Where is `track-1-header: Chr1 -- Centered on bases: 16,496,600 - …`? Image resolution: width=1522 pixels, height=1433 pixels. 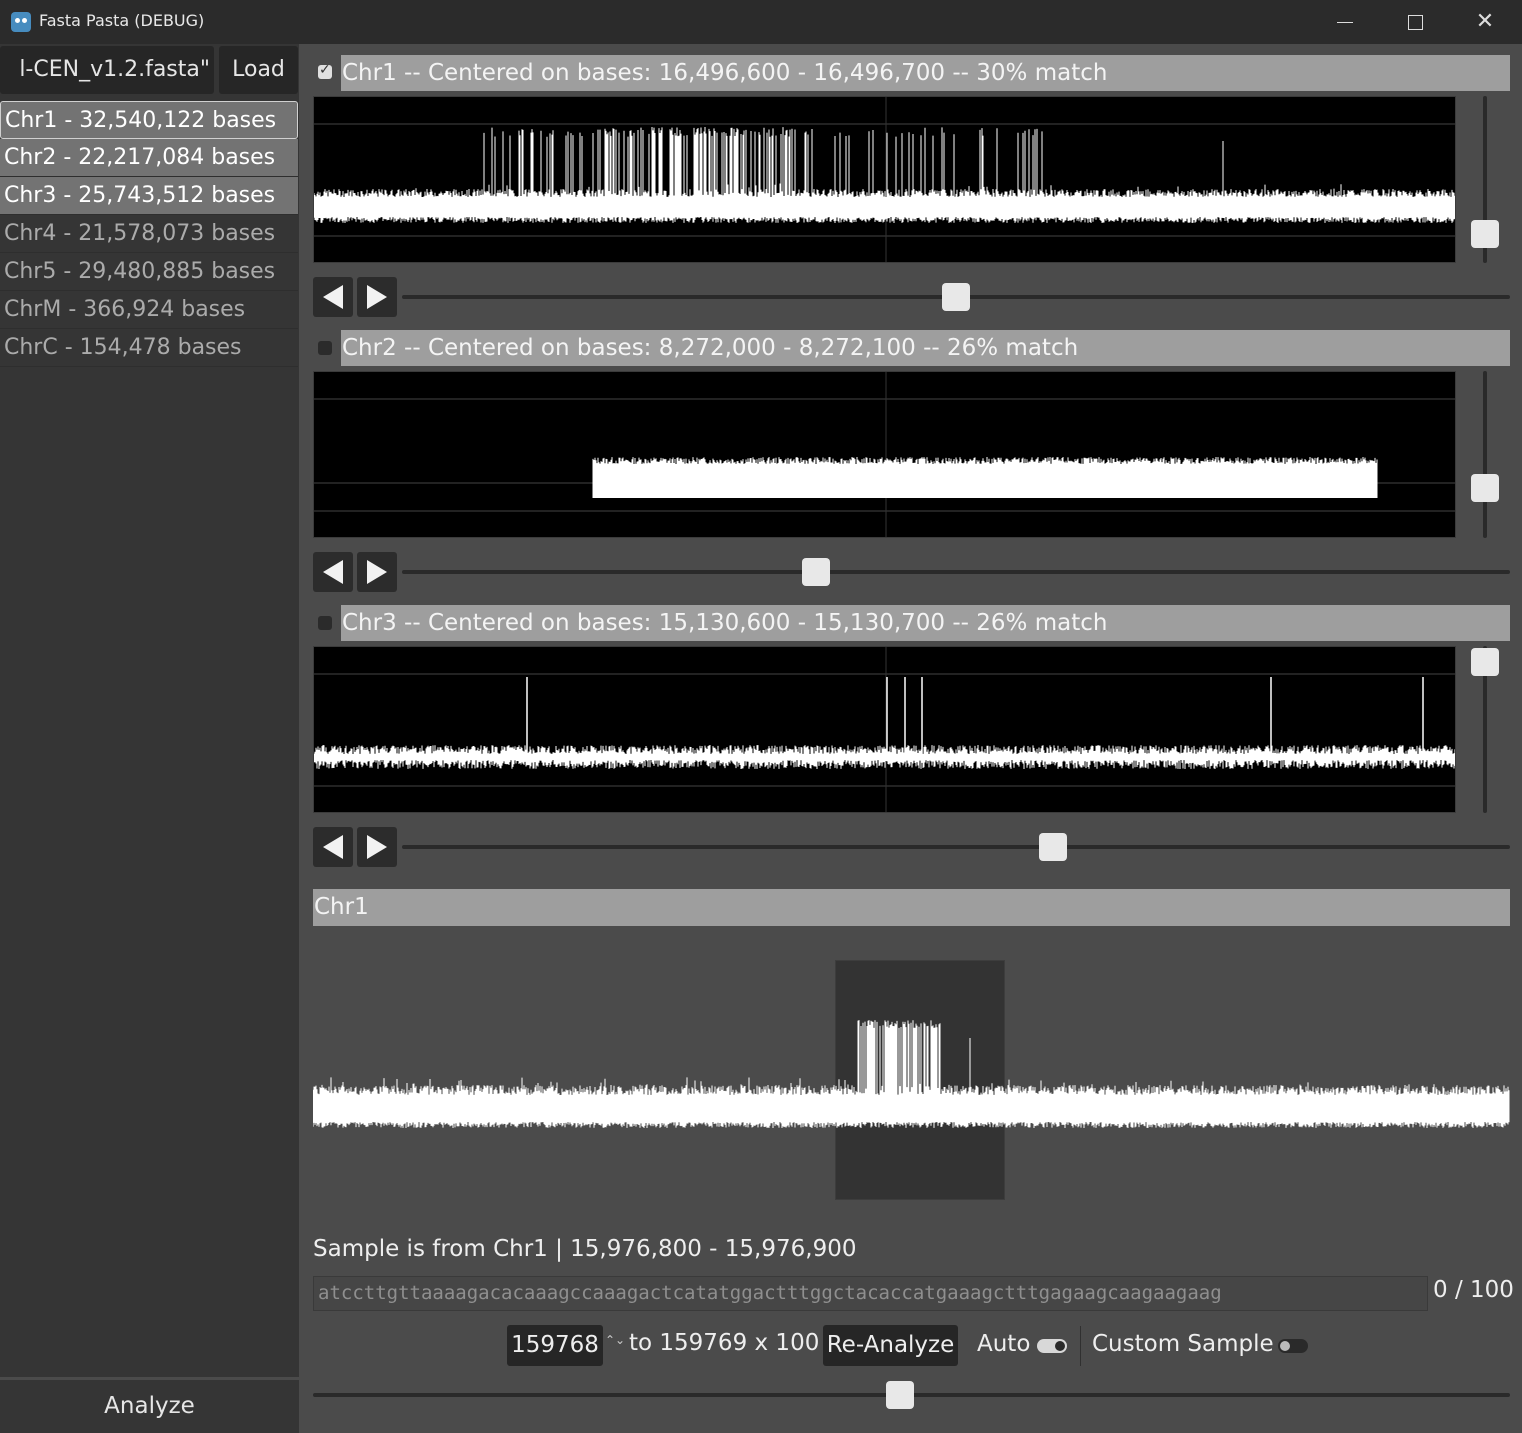
track-1-header: Chr1 -- Centered on bases: 16,496,600 - … is located at coordinates (925, 73).